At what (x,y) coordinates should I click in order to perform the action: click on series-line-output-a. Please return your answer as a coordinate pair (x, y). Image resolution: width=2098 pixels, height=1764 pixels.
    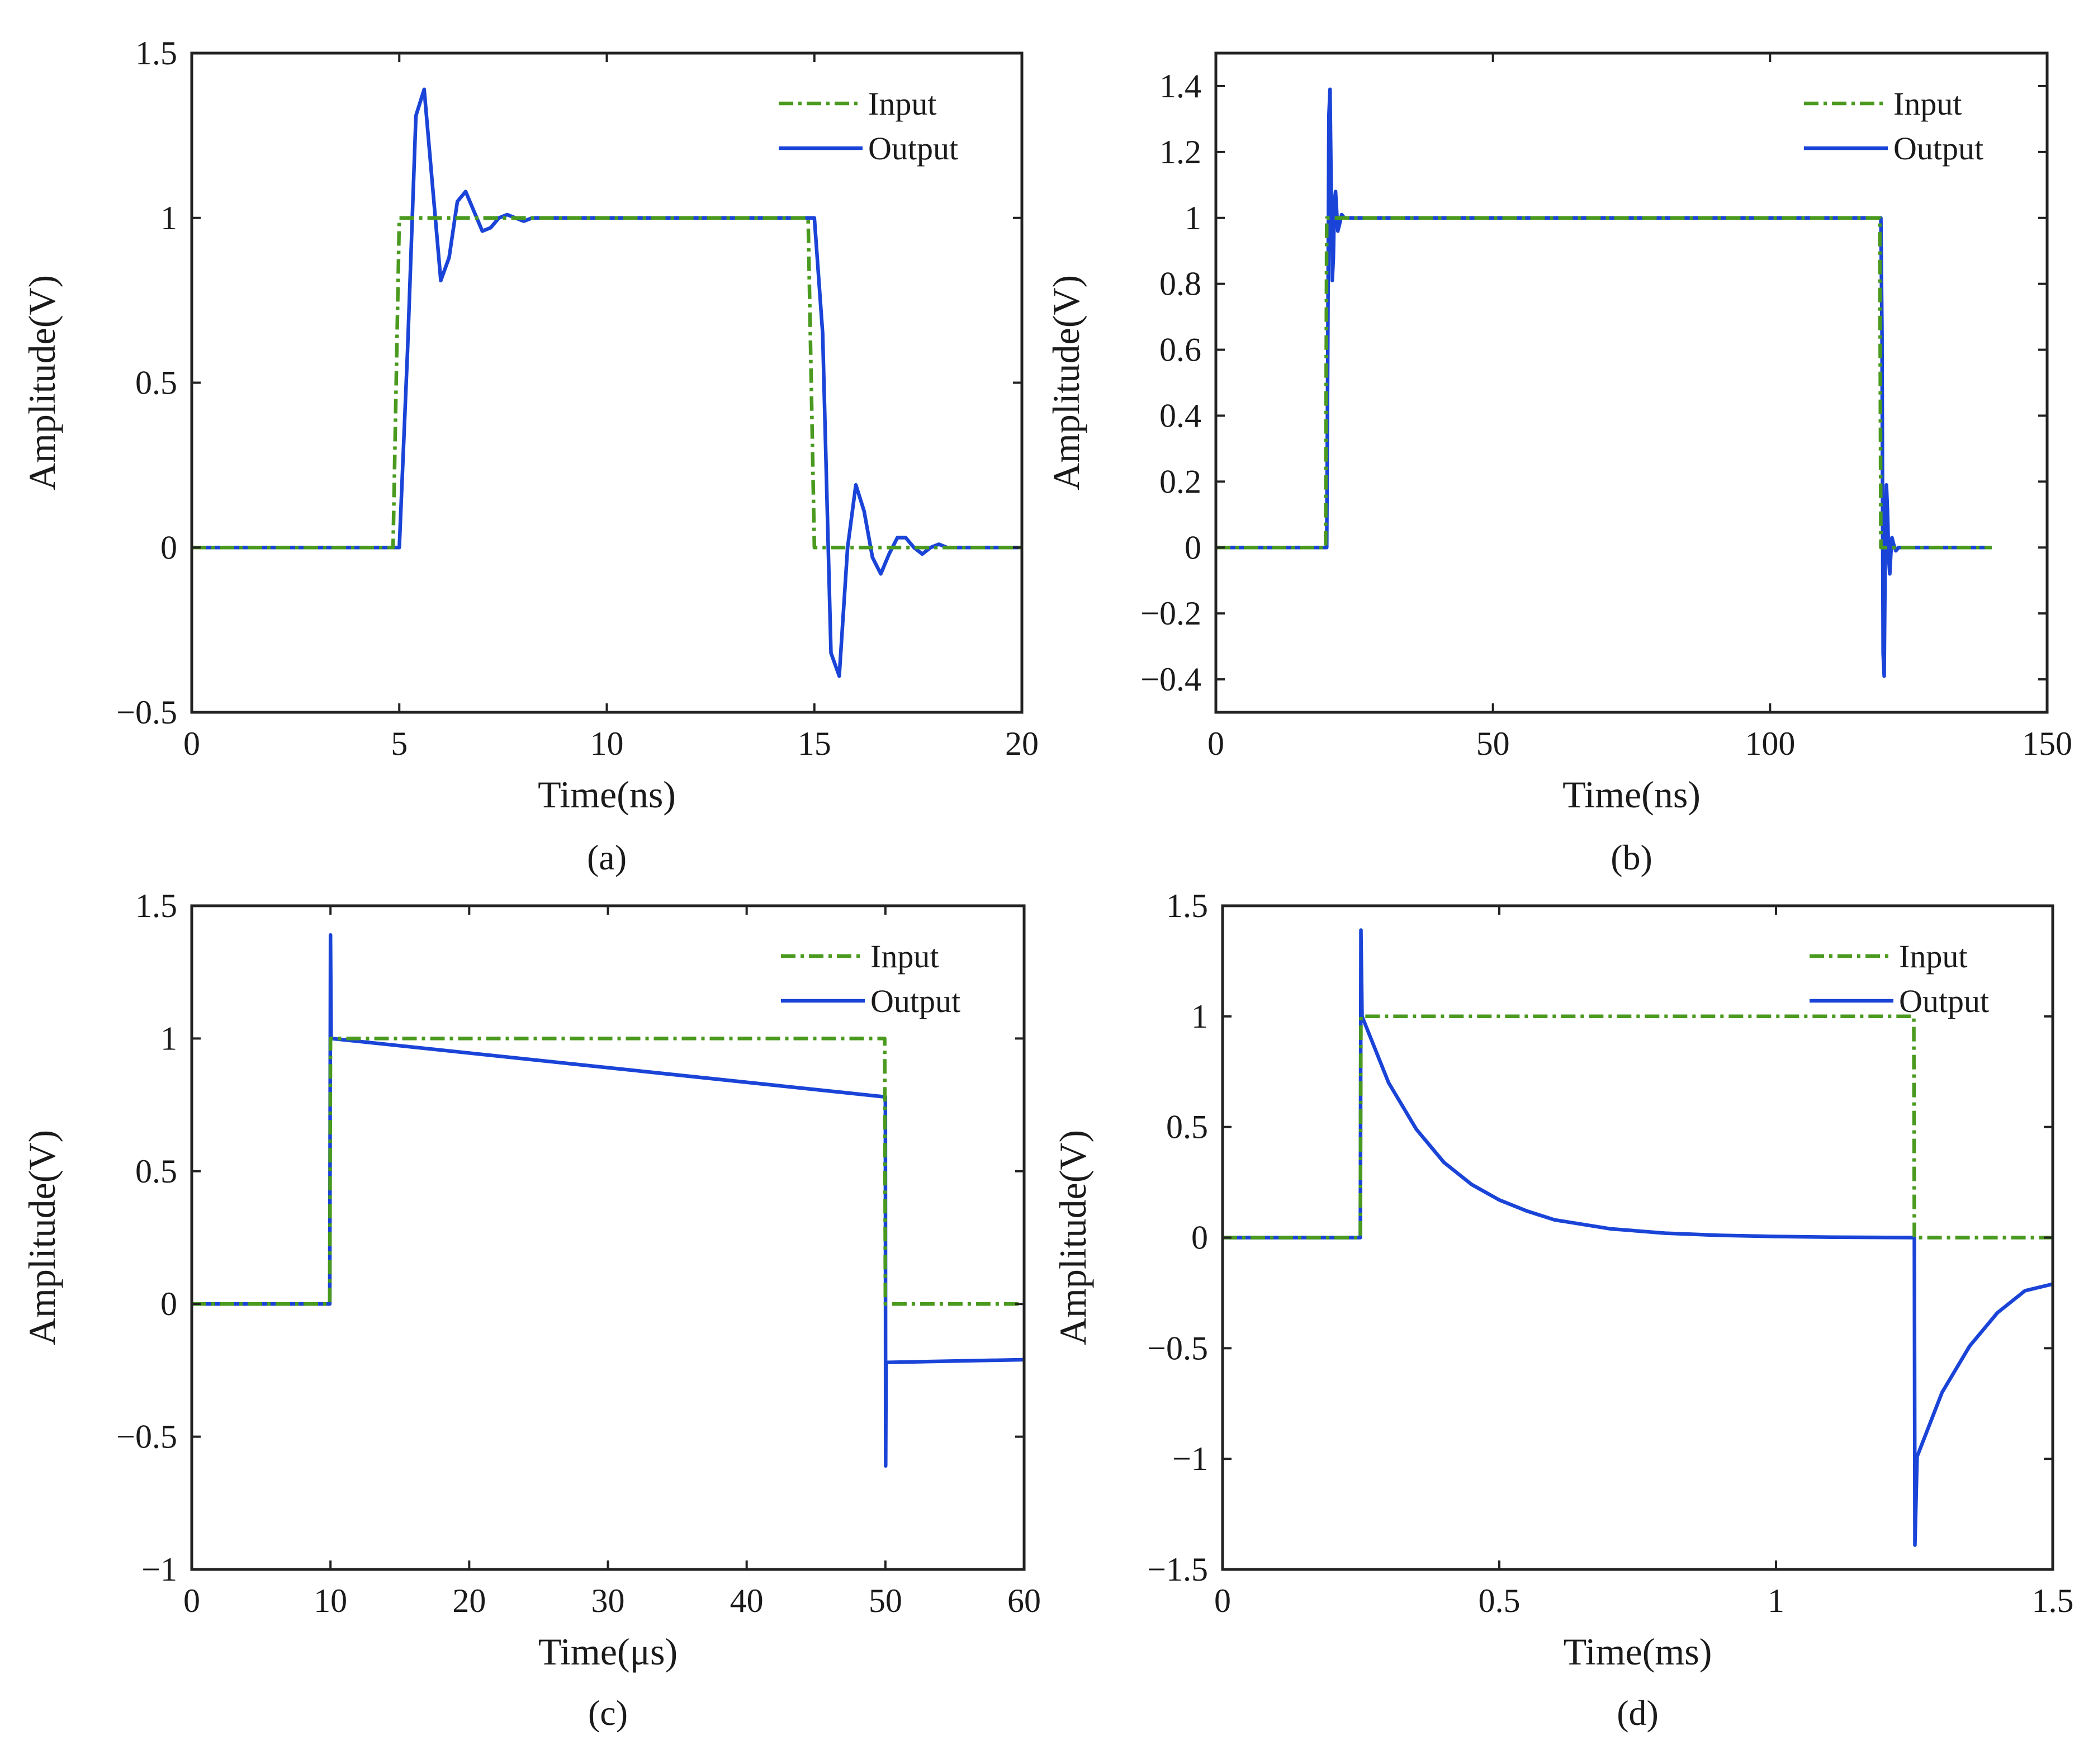
    Looking at the image, I should click on (607, 382).